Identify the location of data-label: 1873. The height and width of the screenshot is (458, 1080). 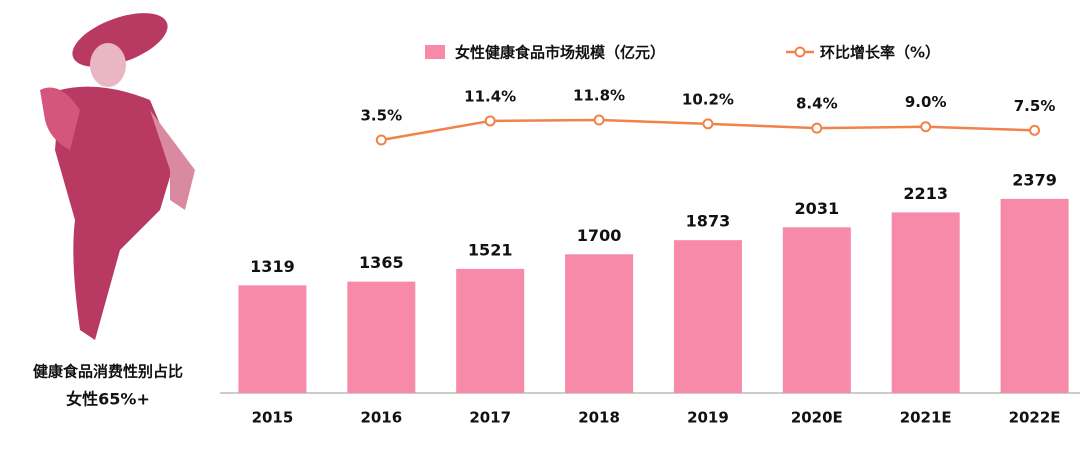
(708, 221).